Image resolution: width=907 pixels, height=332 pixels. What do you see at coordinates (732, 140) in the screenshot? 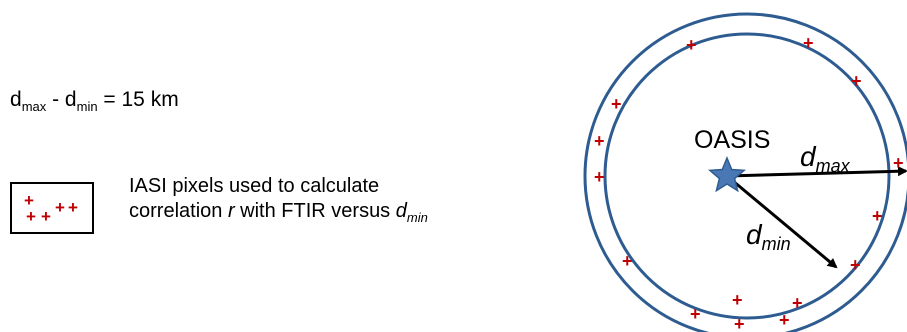
I see `oasis-label: OASIS` at bounding box center [732, 140].